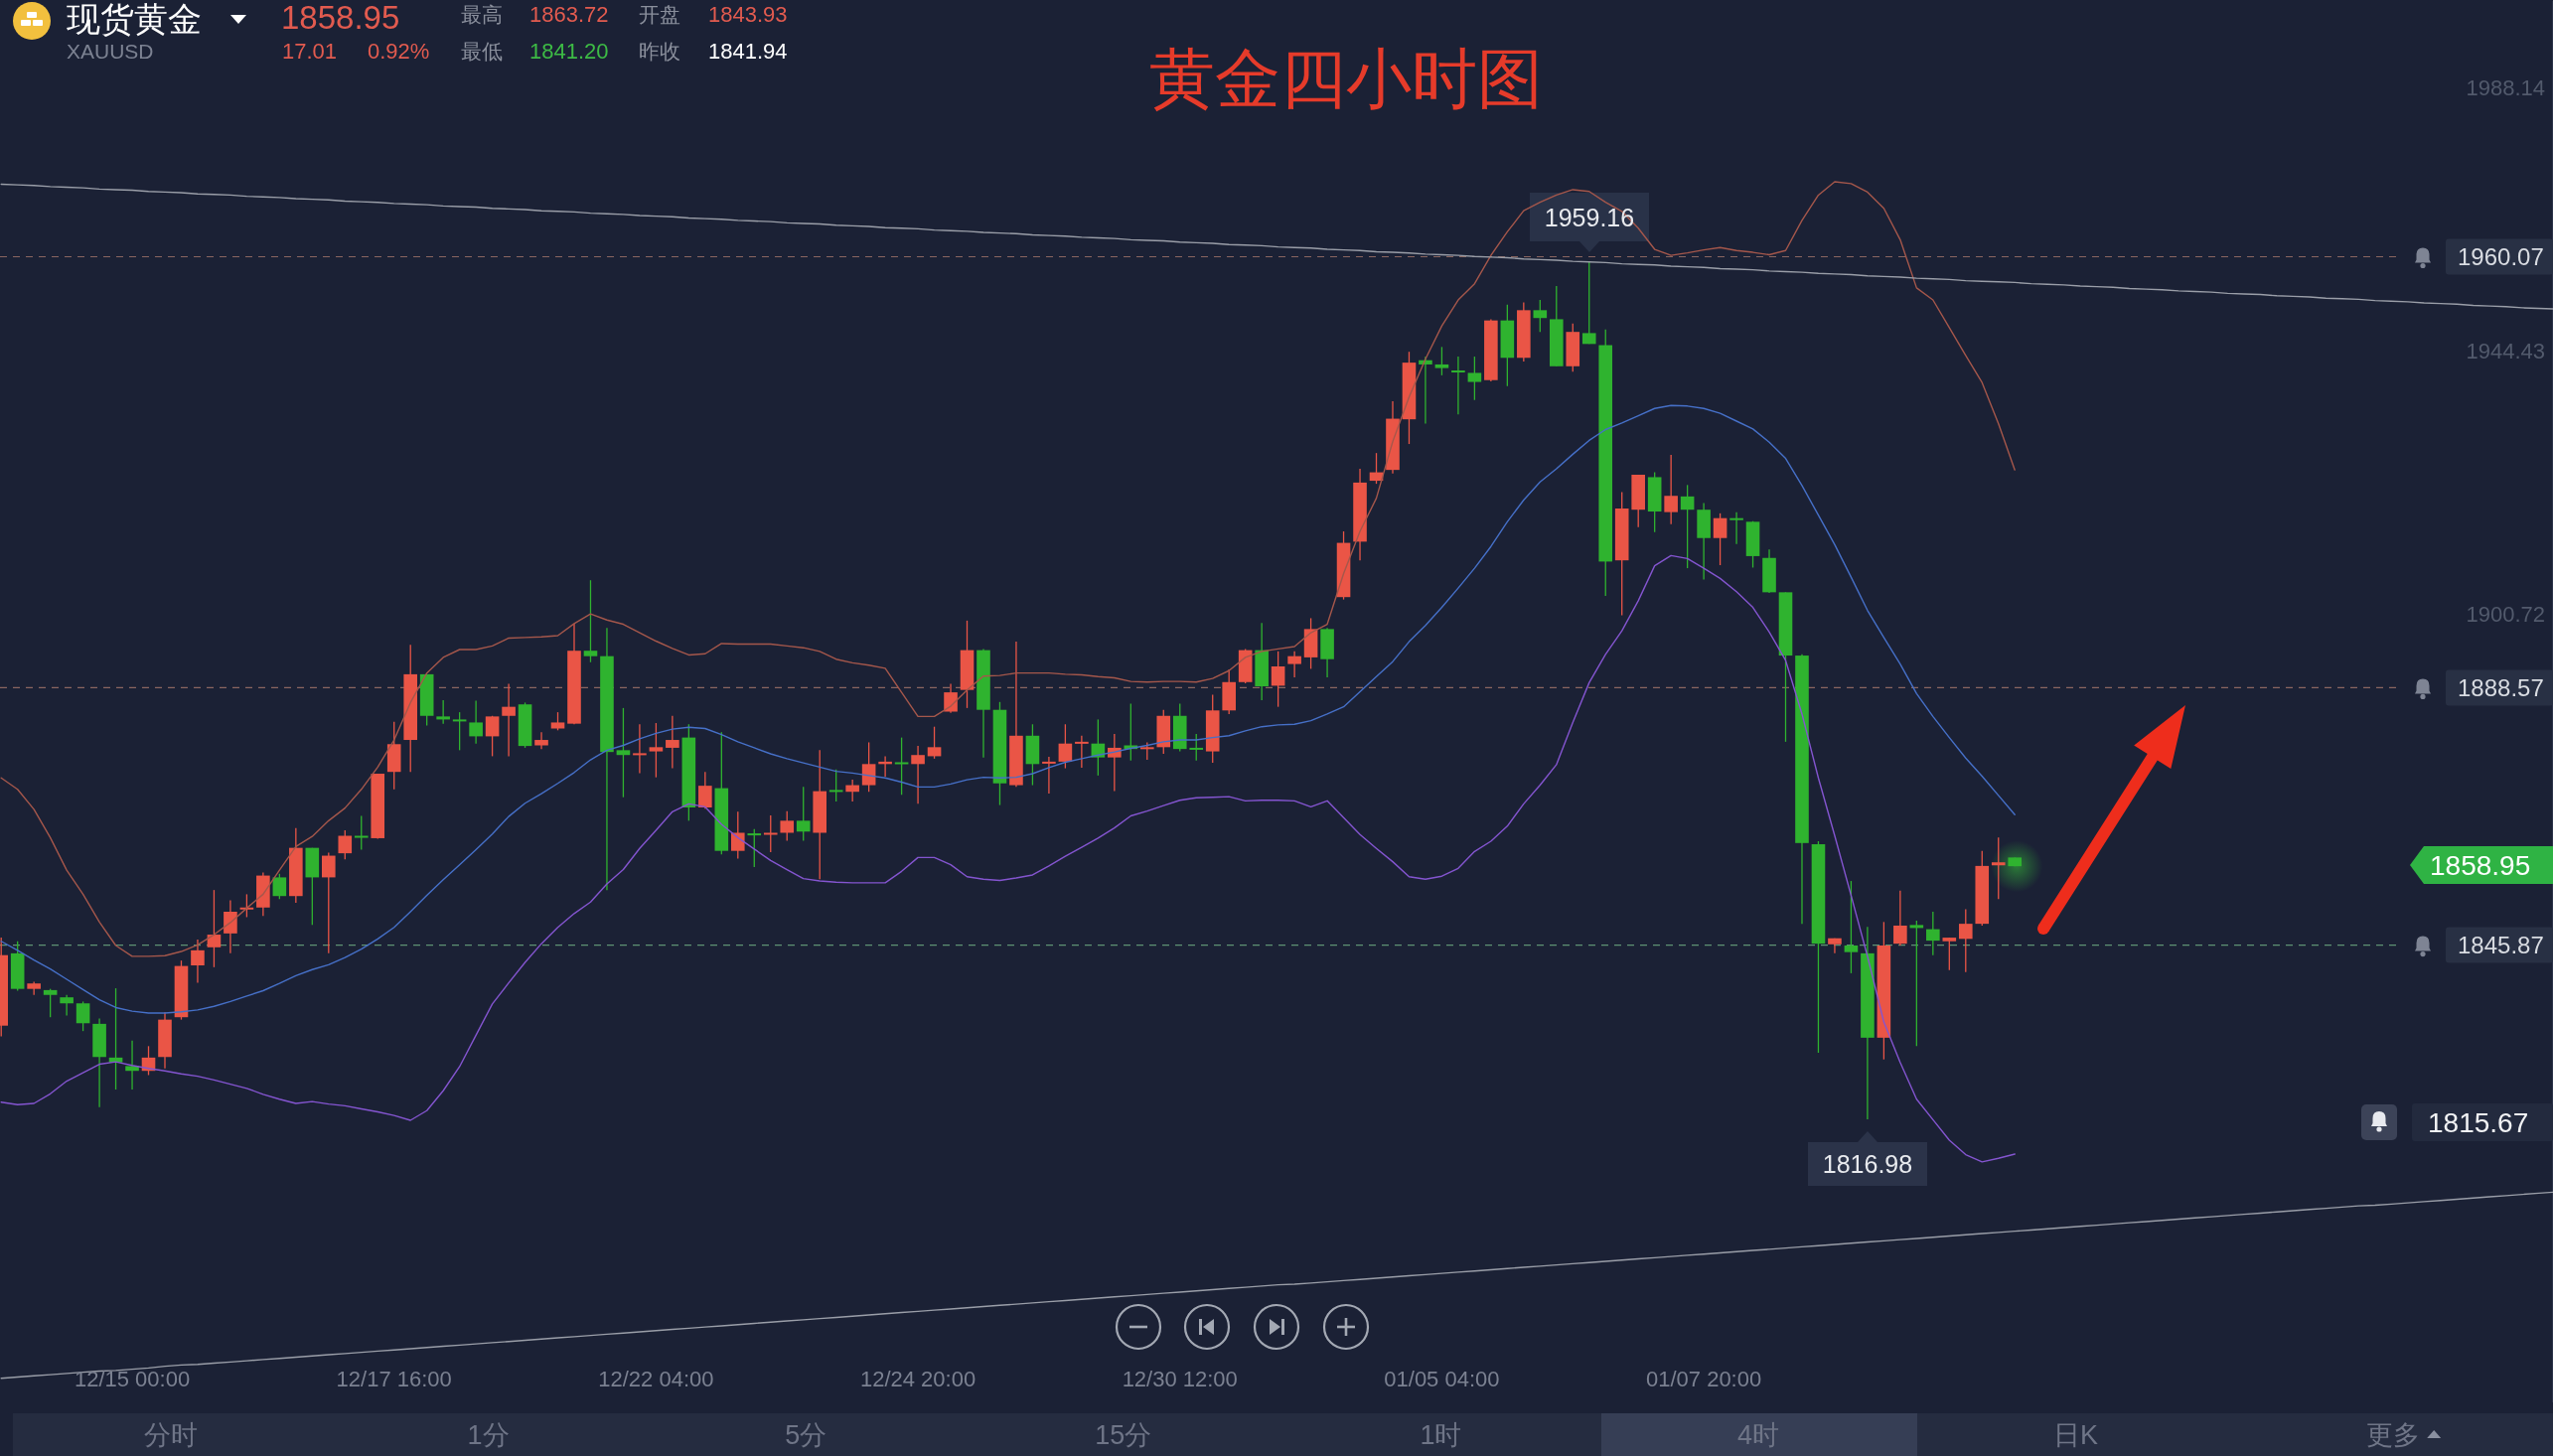 The width and height of the screenshot is (2553, 1456). I want to click on x-tick-label: 01/05 04:00, so click(1442, 1378).